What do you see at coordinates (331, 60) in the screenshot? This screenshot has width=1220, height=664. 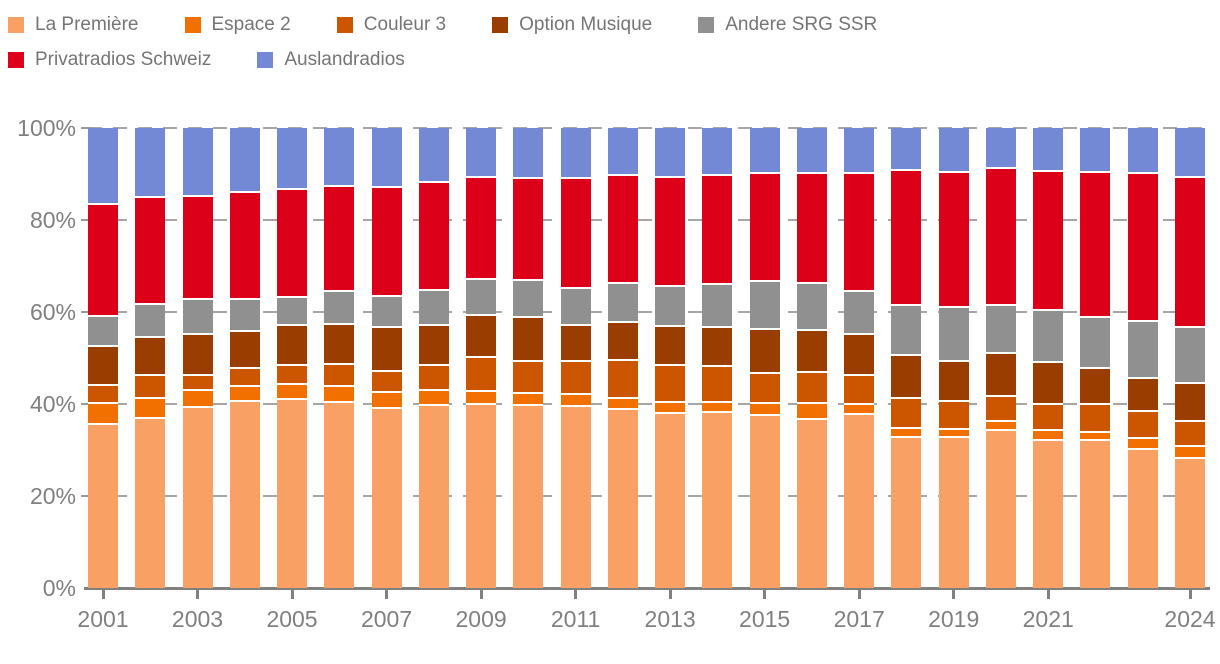 I see `legend-item-6: Auslandradios` at bounding box center [331, 60].